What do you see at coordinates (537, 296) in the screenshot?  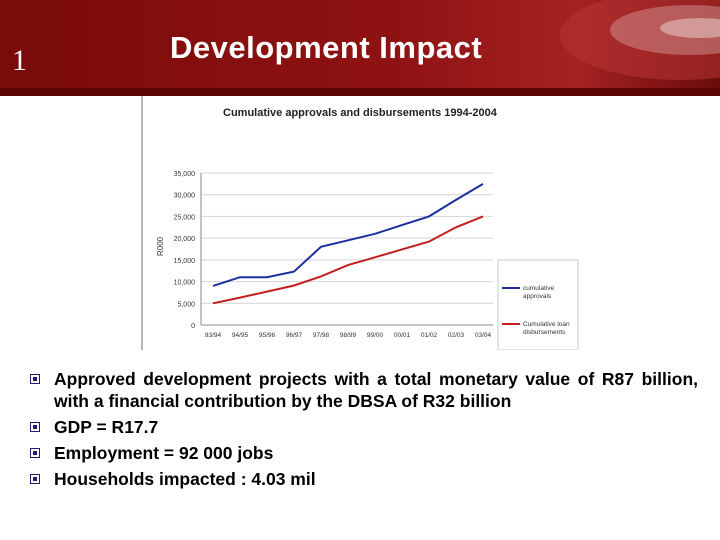 I see `legend-label: approvals` at bounding box center [537, 296].